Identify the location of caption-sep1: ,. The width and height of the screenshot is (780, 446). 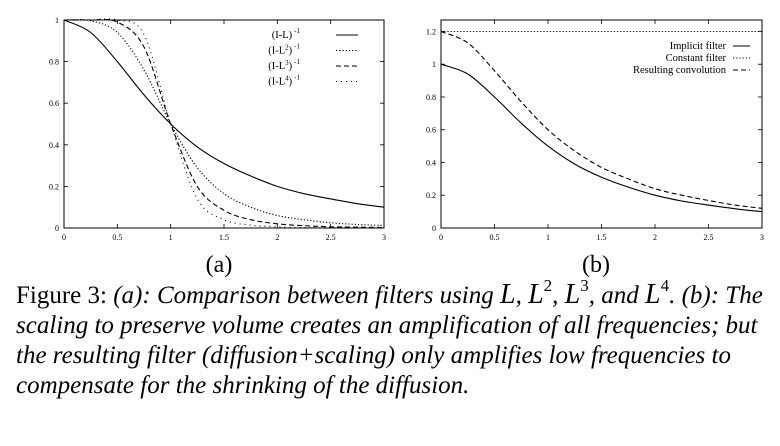
(518, 295).